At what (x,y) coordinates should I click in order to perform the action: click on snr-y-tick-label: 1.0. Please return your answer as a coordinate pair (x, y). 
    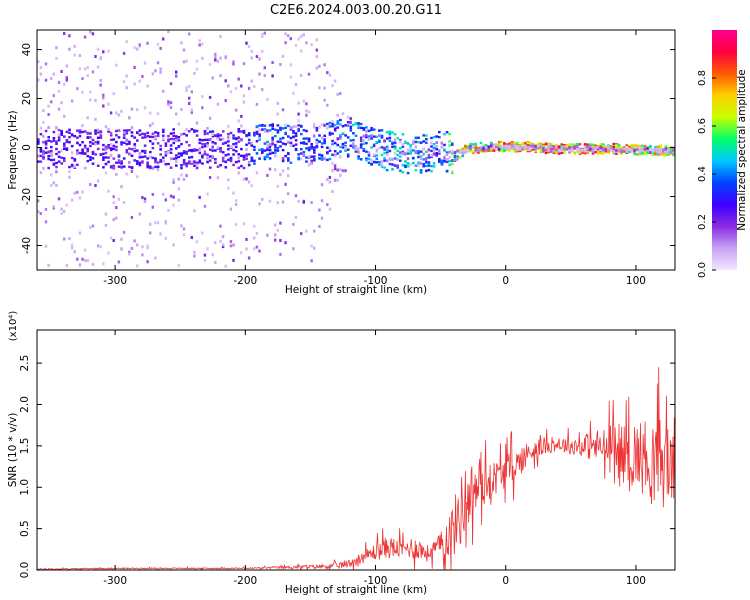
    Looking at the image, I should click on (25, 487).